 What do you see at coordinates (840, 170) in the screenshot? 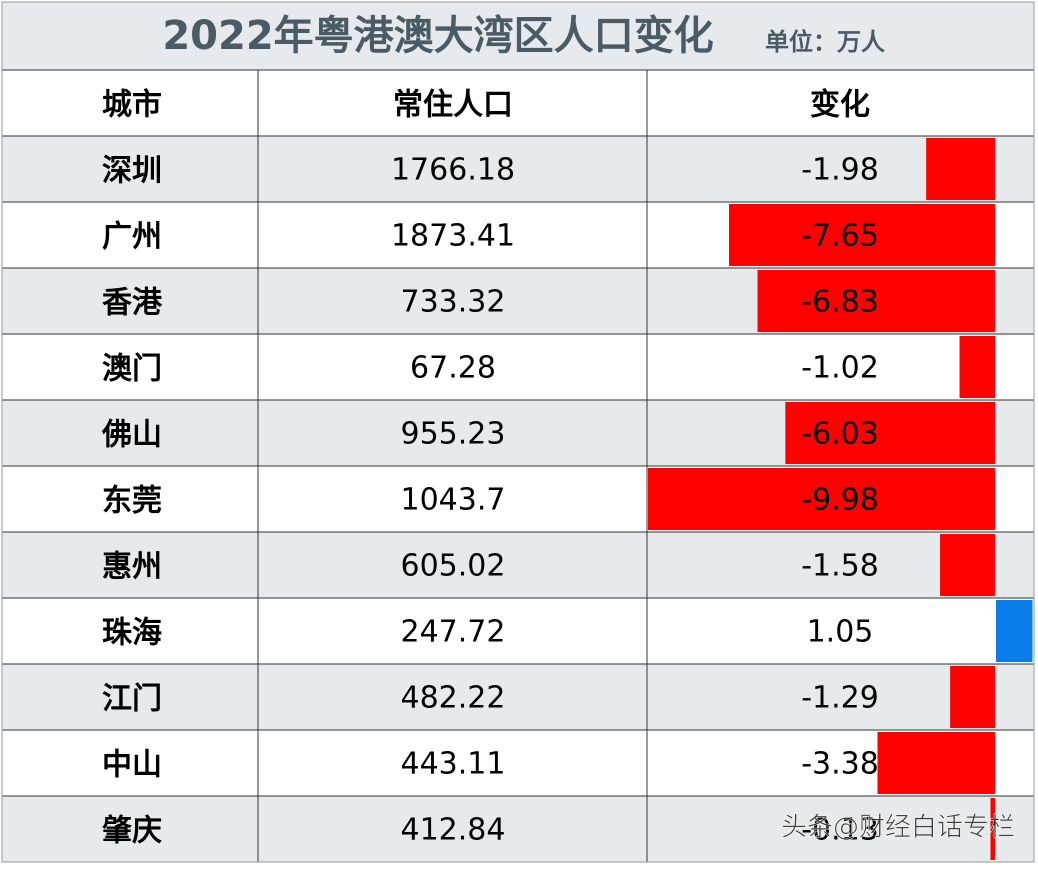
I see `change: -1.98` at bounding box center [840, 170].